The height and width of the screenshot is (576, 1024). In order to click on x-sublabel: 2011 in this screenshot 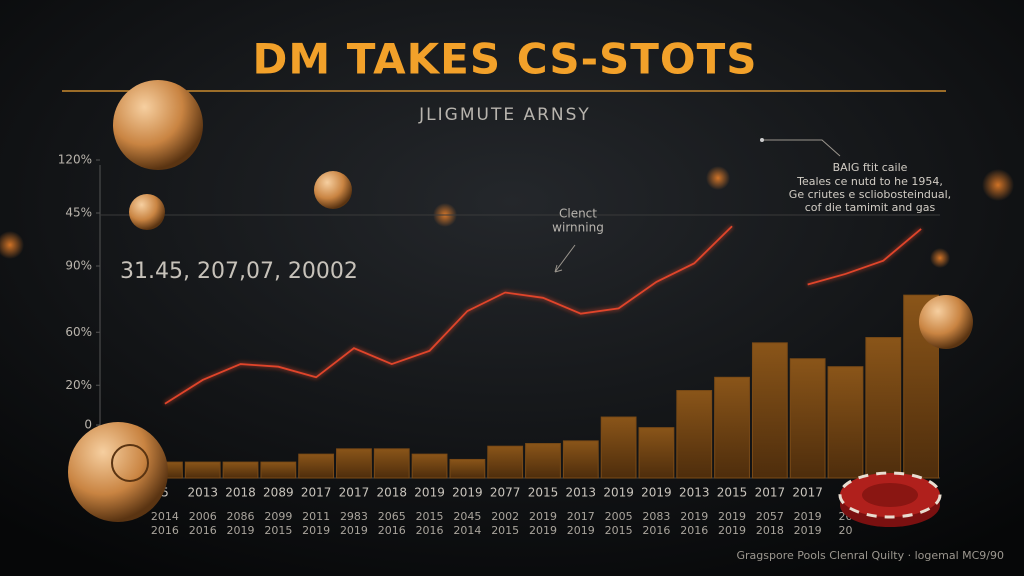, I will do `click(316, 516)`.